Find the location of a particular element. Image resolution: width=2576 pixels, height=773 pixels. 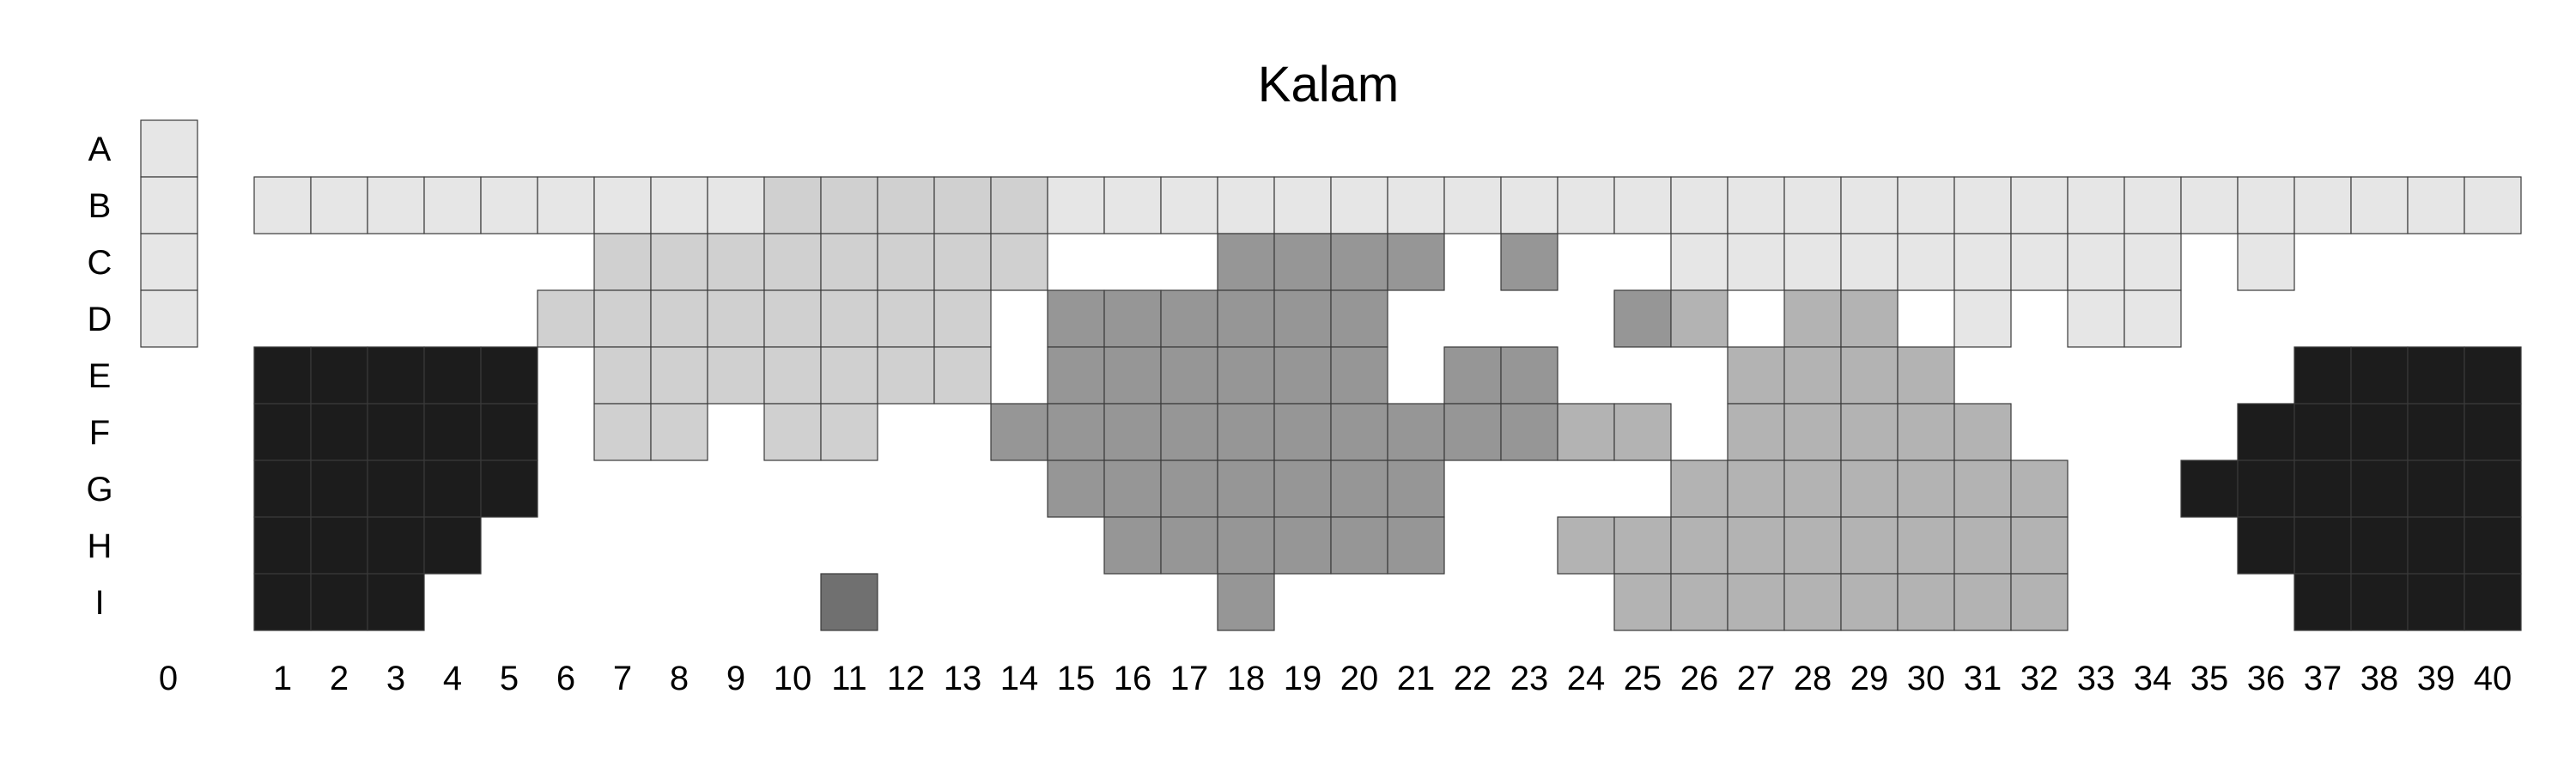

column-label-21: 21 is located at coordinates (1416, 678).